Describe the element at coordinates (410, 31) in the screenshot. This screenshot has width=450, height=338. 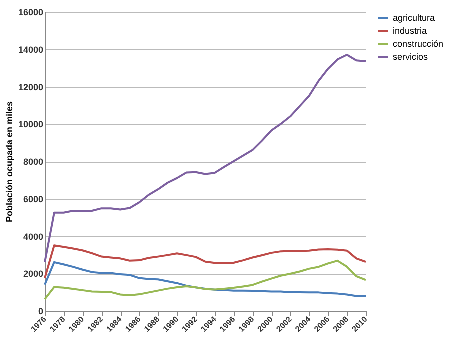
I see `legend-label: industria` at that location.